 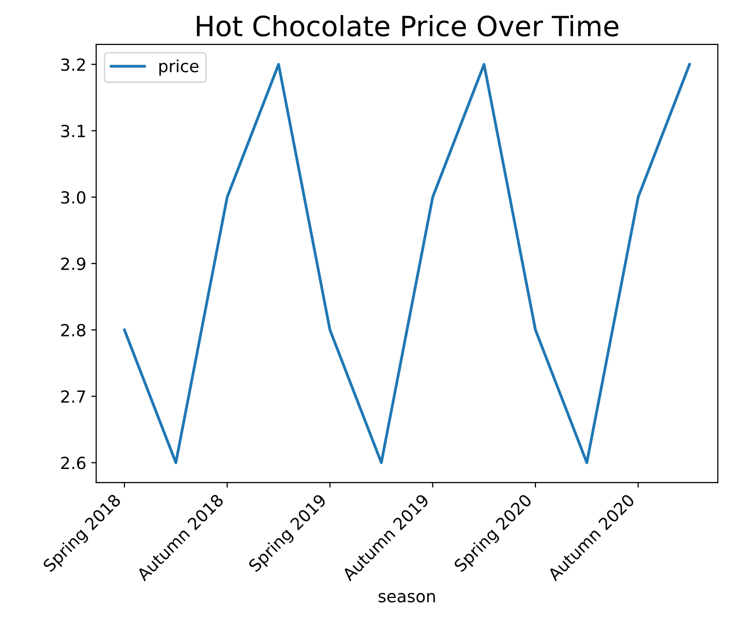 What do you see at coordinates (73, 330) in the screenshot?
I see `y-tick-label: 2.8` at bounding box center [73, 330].